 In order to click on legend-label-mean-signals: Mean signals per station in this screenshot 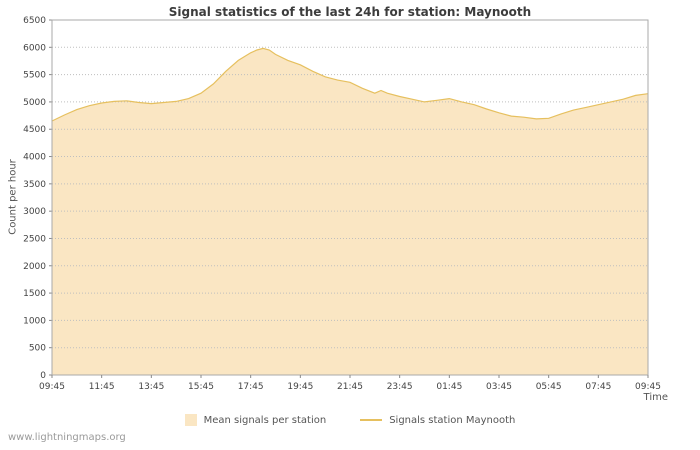, I will do `click(265, 420)`.